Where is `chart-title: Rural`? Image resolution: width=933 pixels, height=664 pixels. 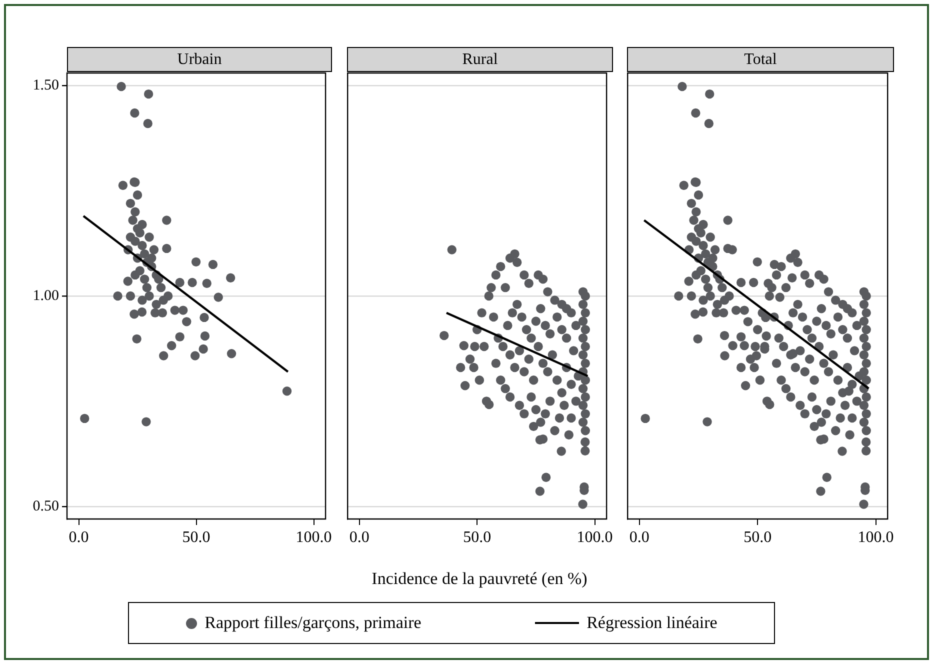 chart-title: Rural is located at coordinates (480, 59).